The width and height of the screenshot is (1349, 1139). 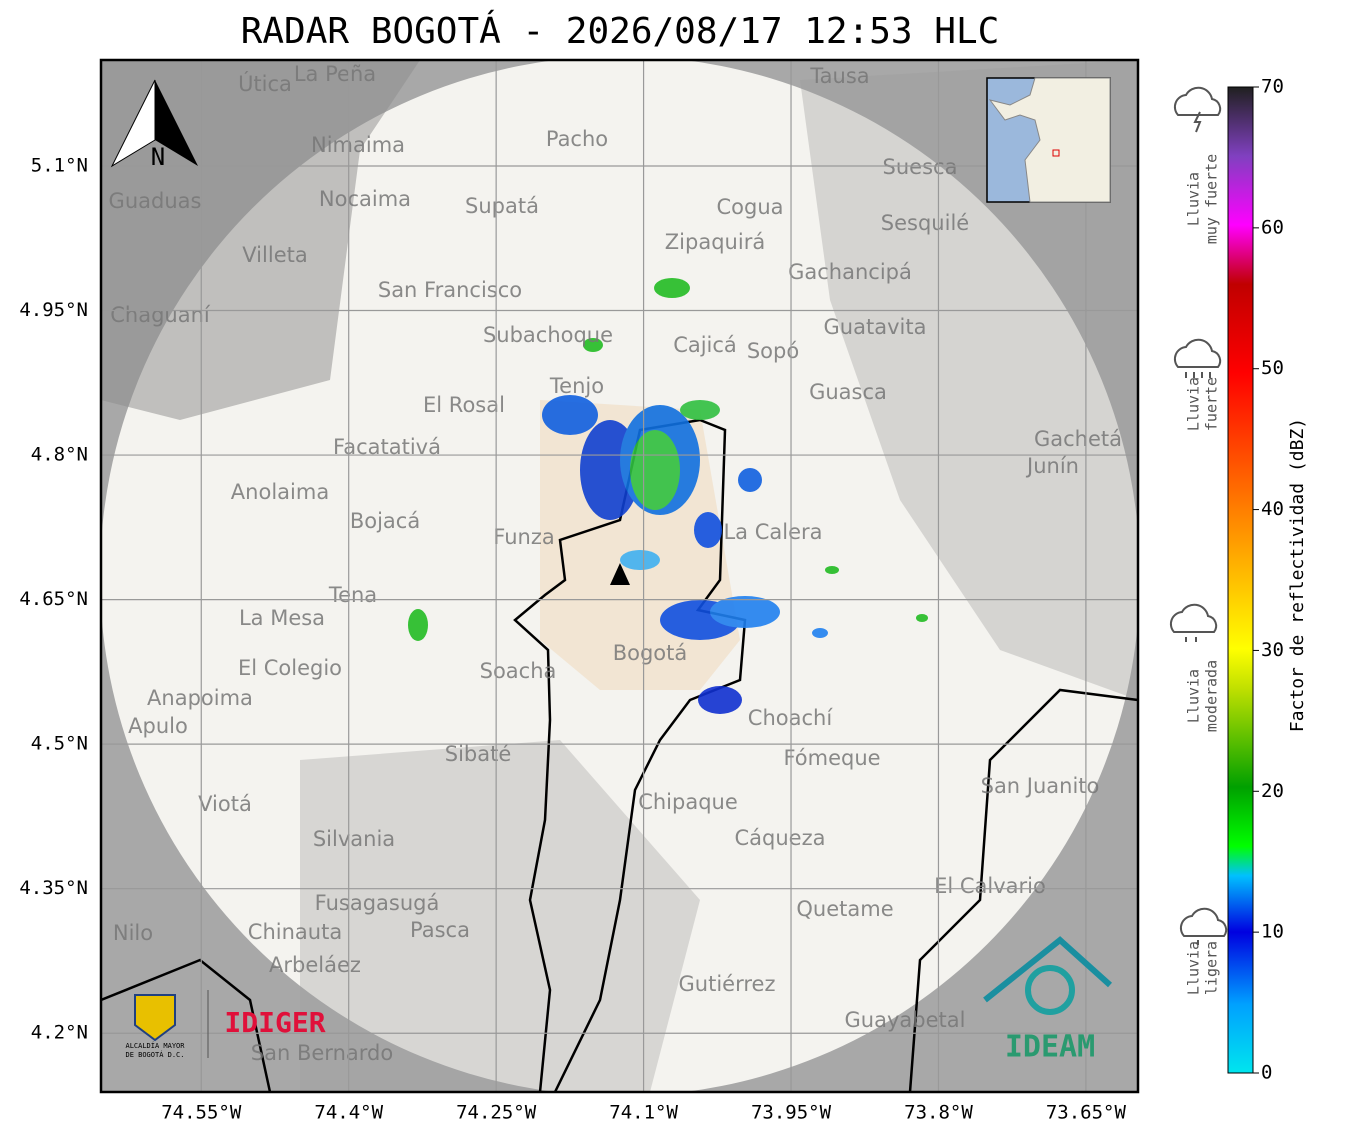 What do you see at coordinates (577, 139) in the screenshot?
I see `place-label: Pacho` at bounding box center [577, 139].